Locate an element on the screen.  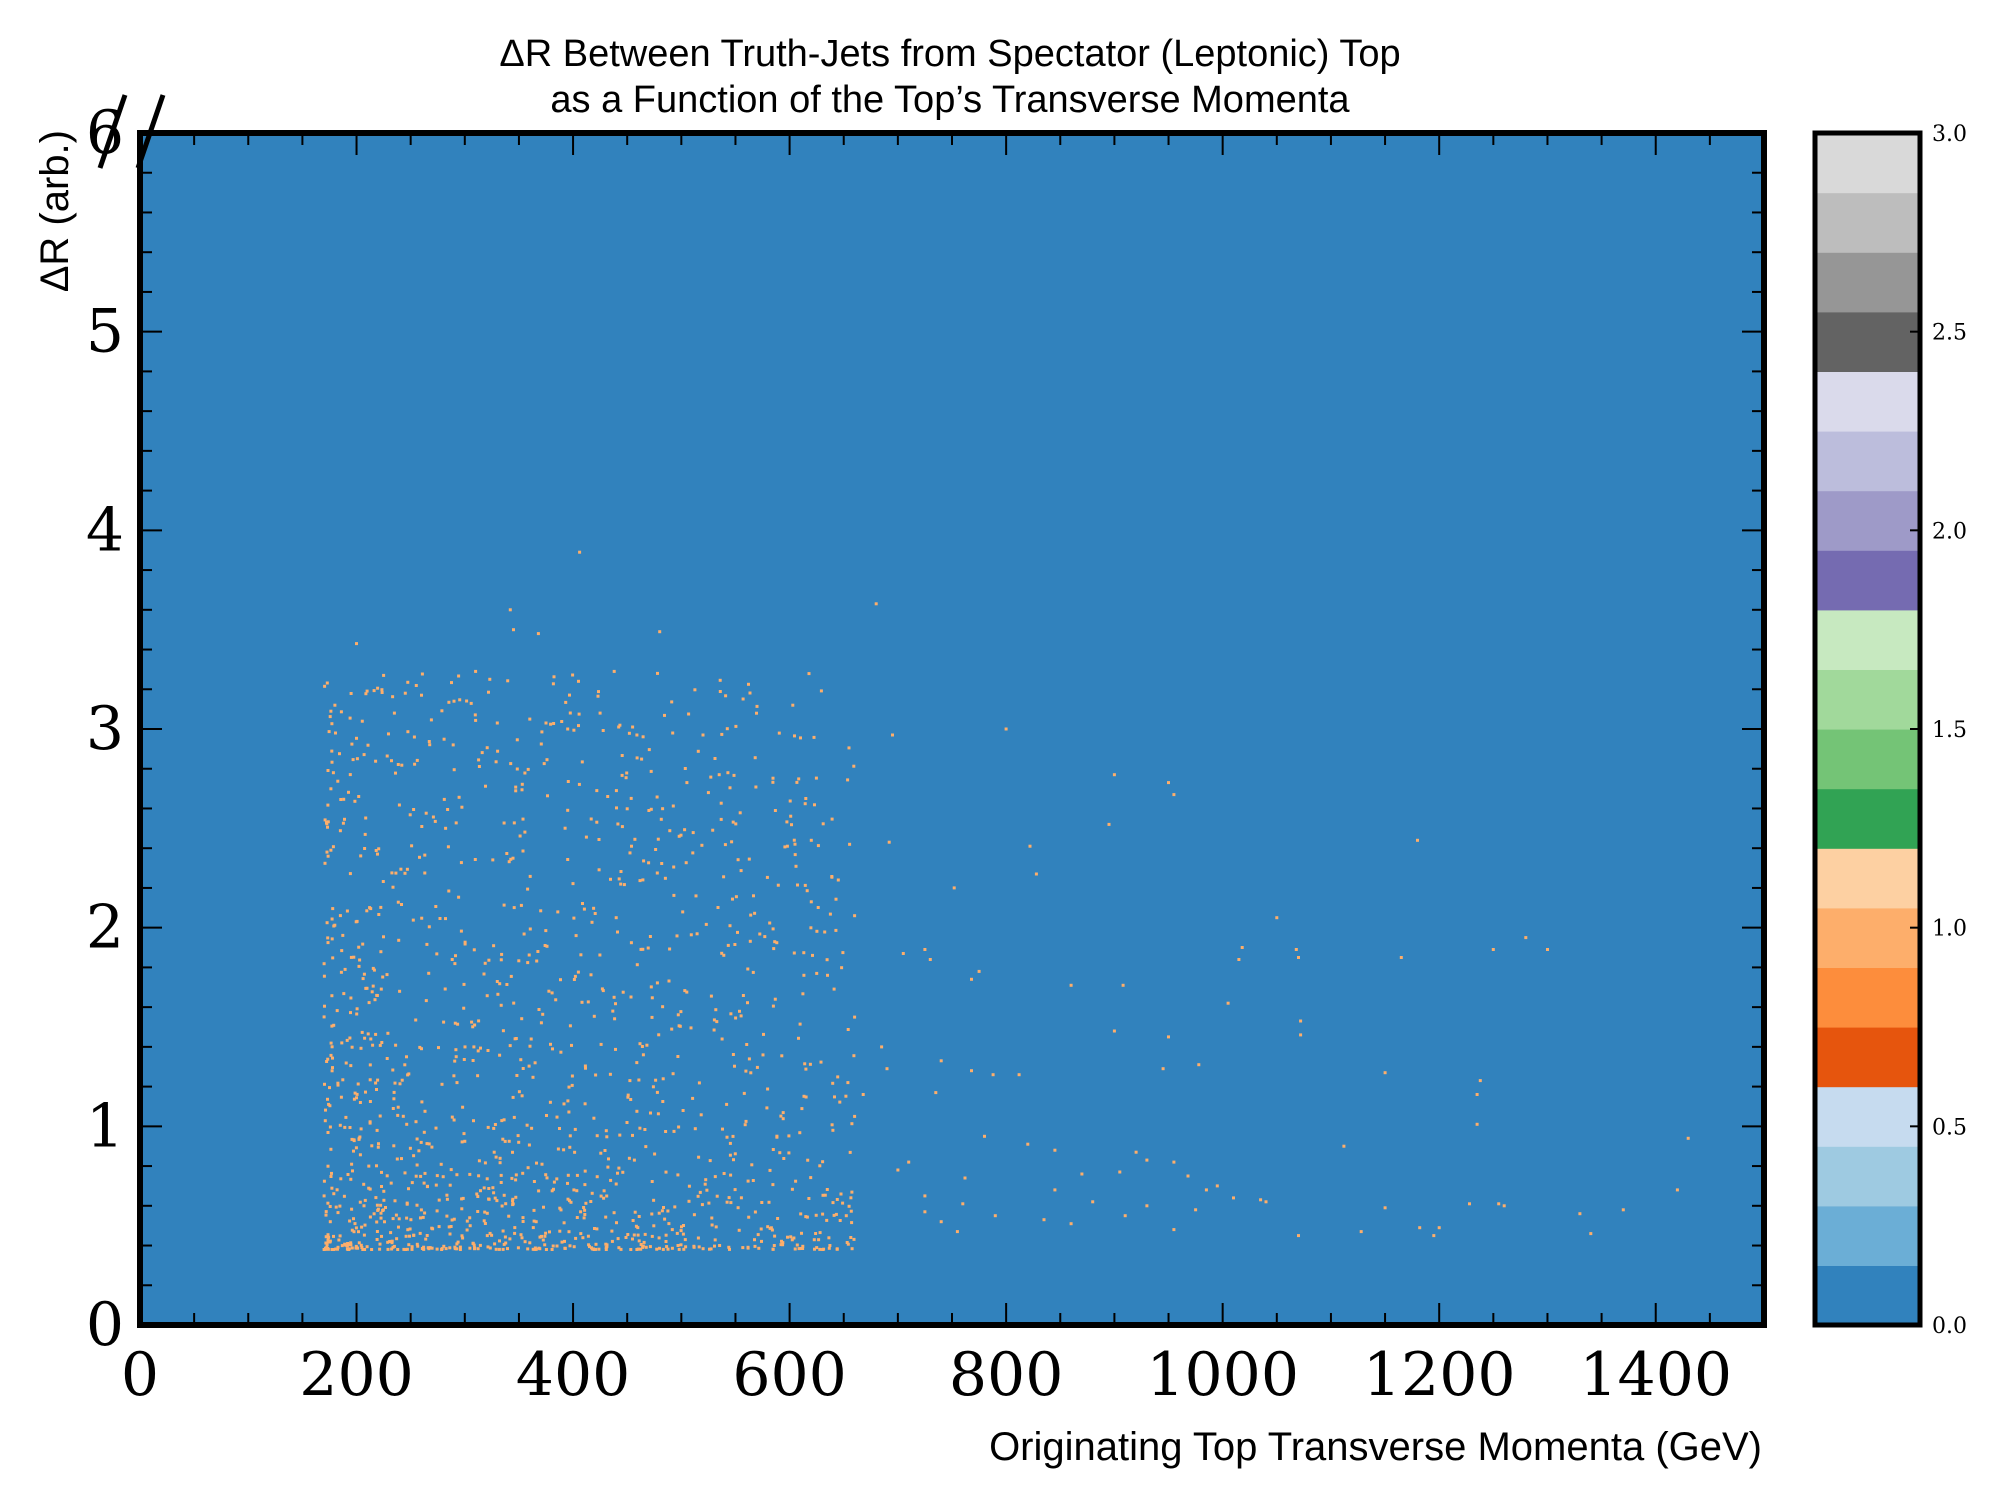
y-tick-label: 5 is located at coordinates (105, 332).